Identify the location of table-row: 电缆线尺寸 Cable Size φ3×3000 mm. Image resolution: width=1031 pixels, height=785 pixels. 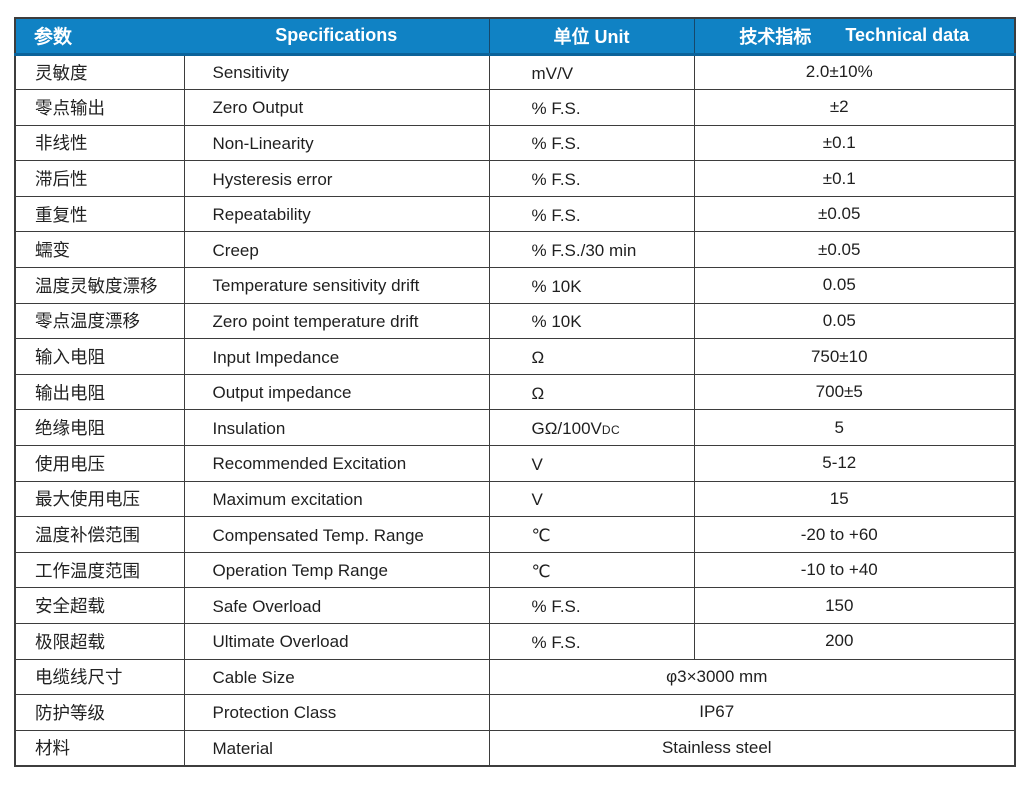
(515, 677).